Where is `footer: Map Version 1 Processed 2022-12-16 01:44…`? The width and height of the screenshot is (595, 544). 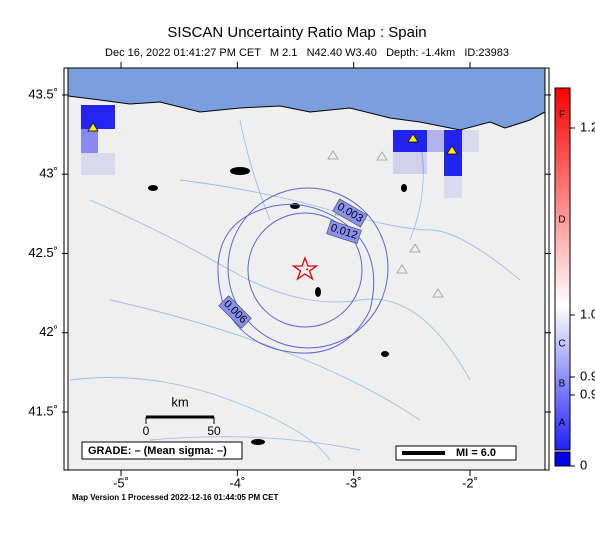 footer: Map Version 1 Processed 2022-12-16 01:44… is located at coordinates (175, 497).